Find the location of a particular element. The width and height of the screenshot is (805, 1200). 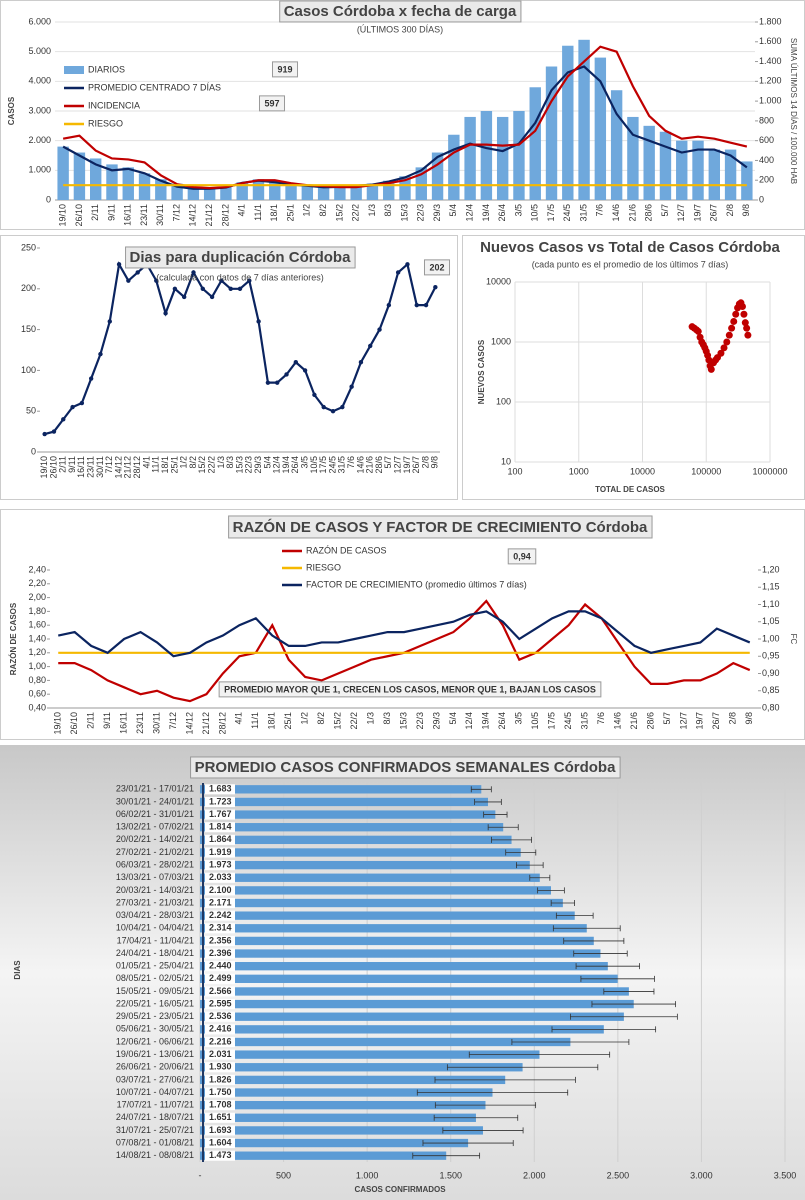

y2-tick-label: 0,90 is located at coordinates (771, 673).